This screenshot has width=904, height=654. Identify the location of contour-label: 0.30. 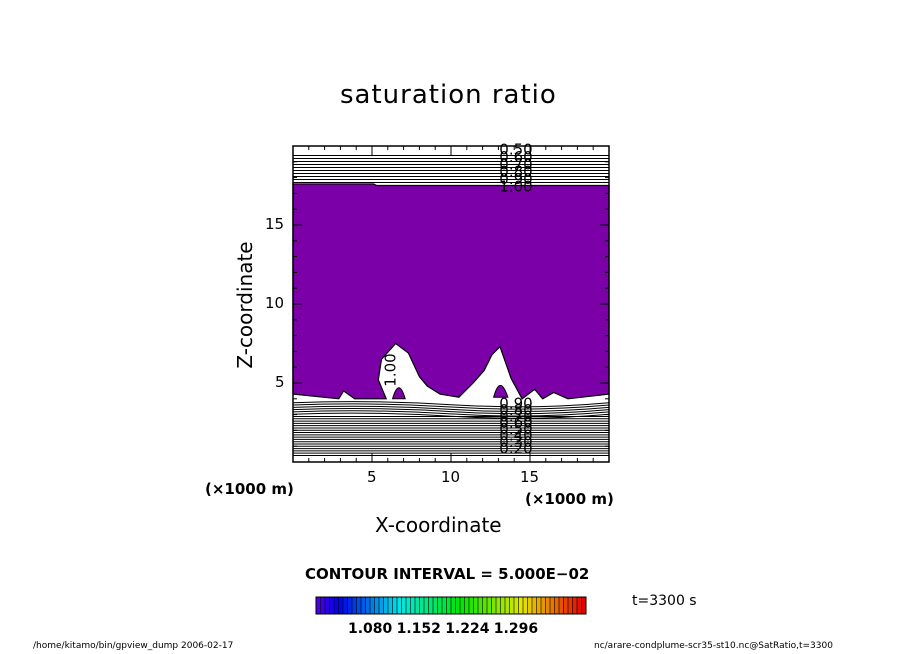
(515, 442).